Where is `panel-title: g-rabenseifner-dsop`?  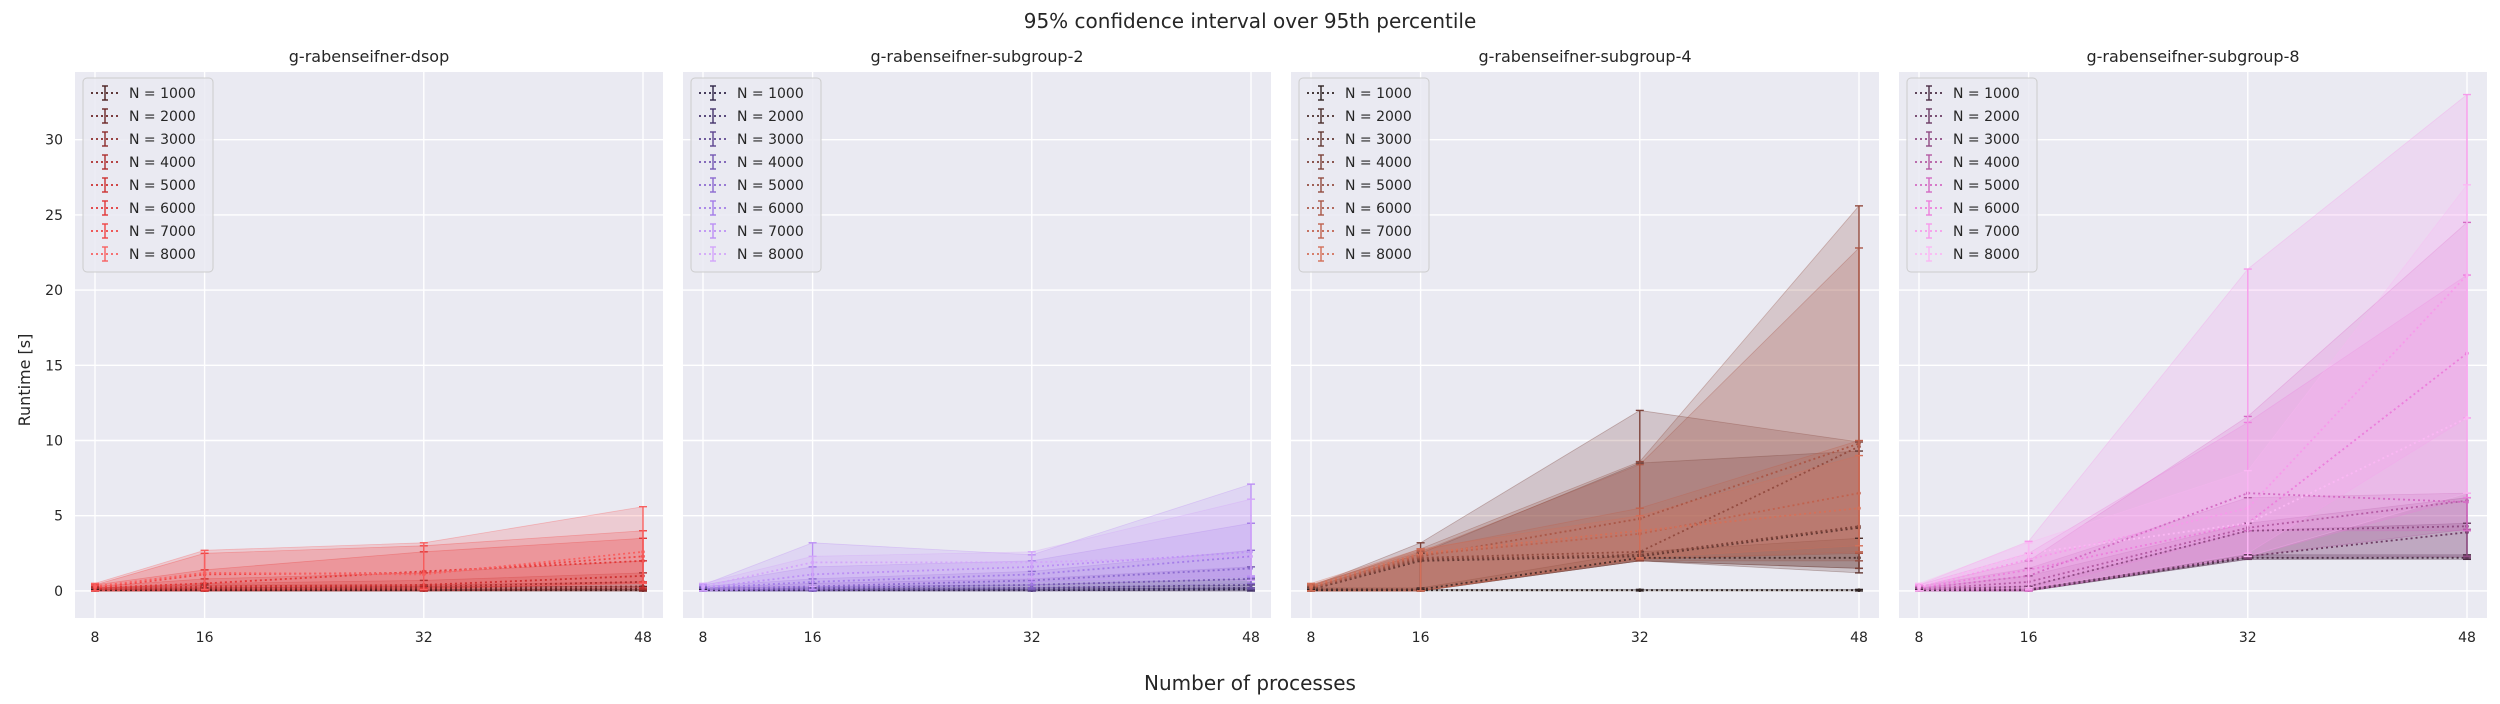
panel-title: g-rabenseifner-dsop is located at coordinates (369, 56).